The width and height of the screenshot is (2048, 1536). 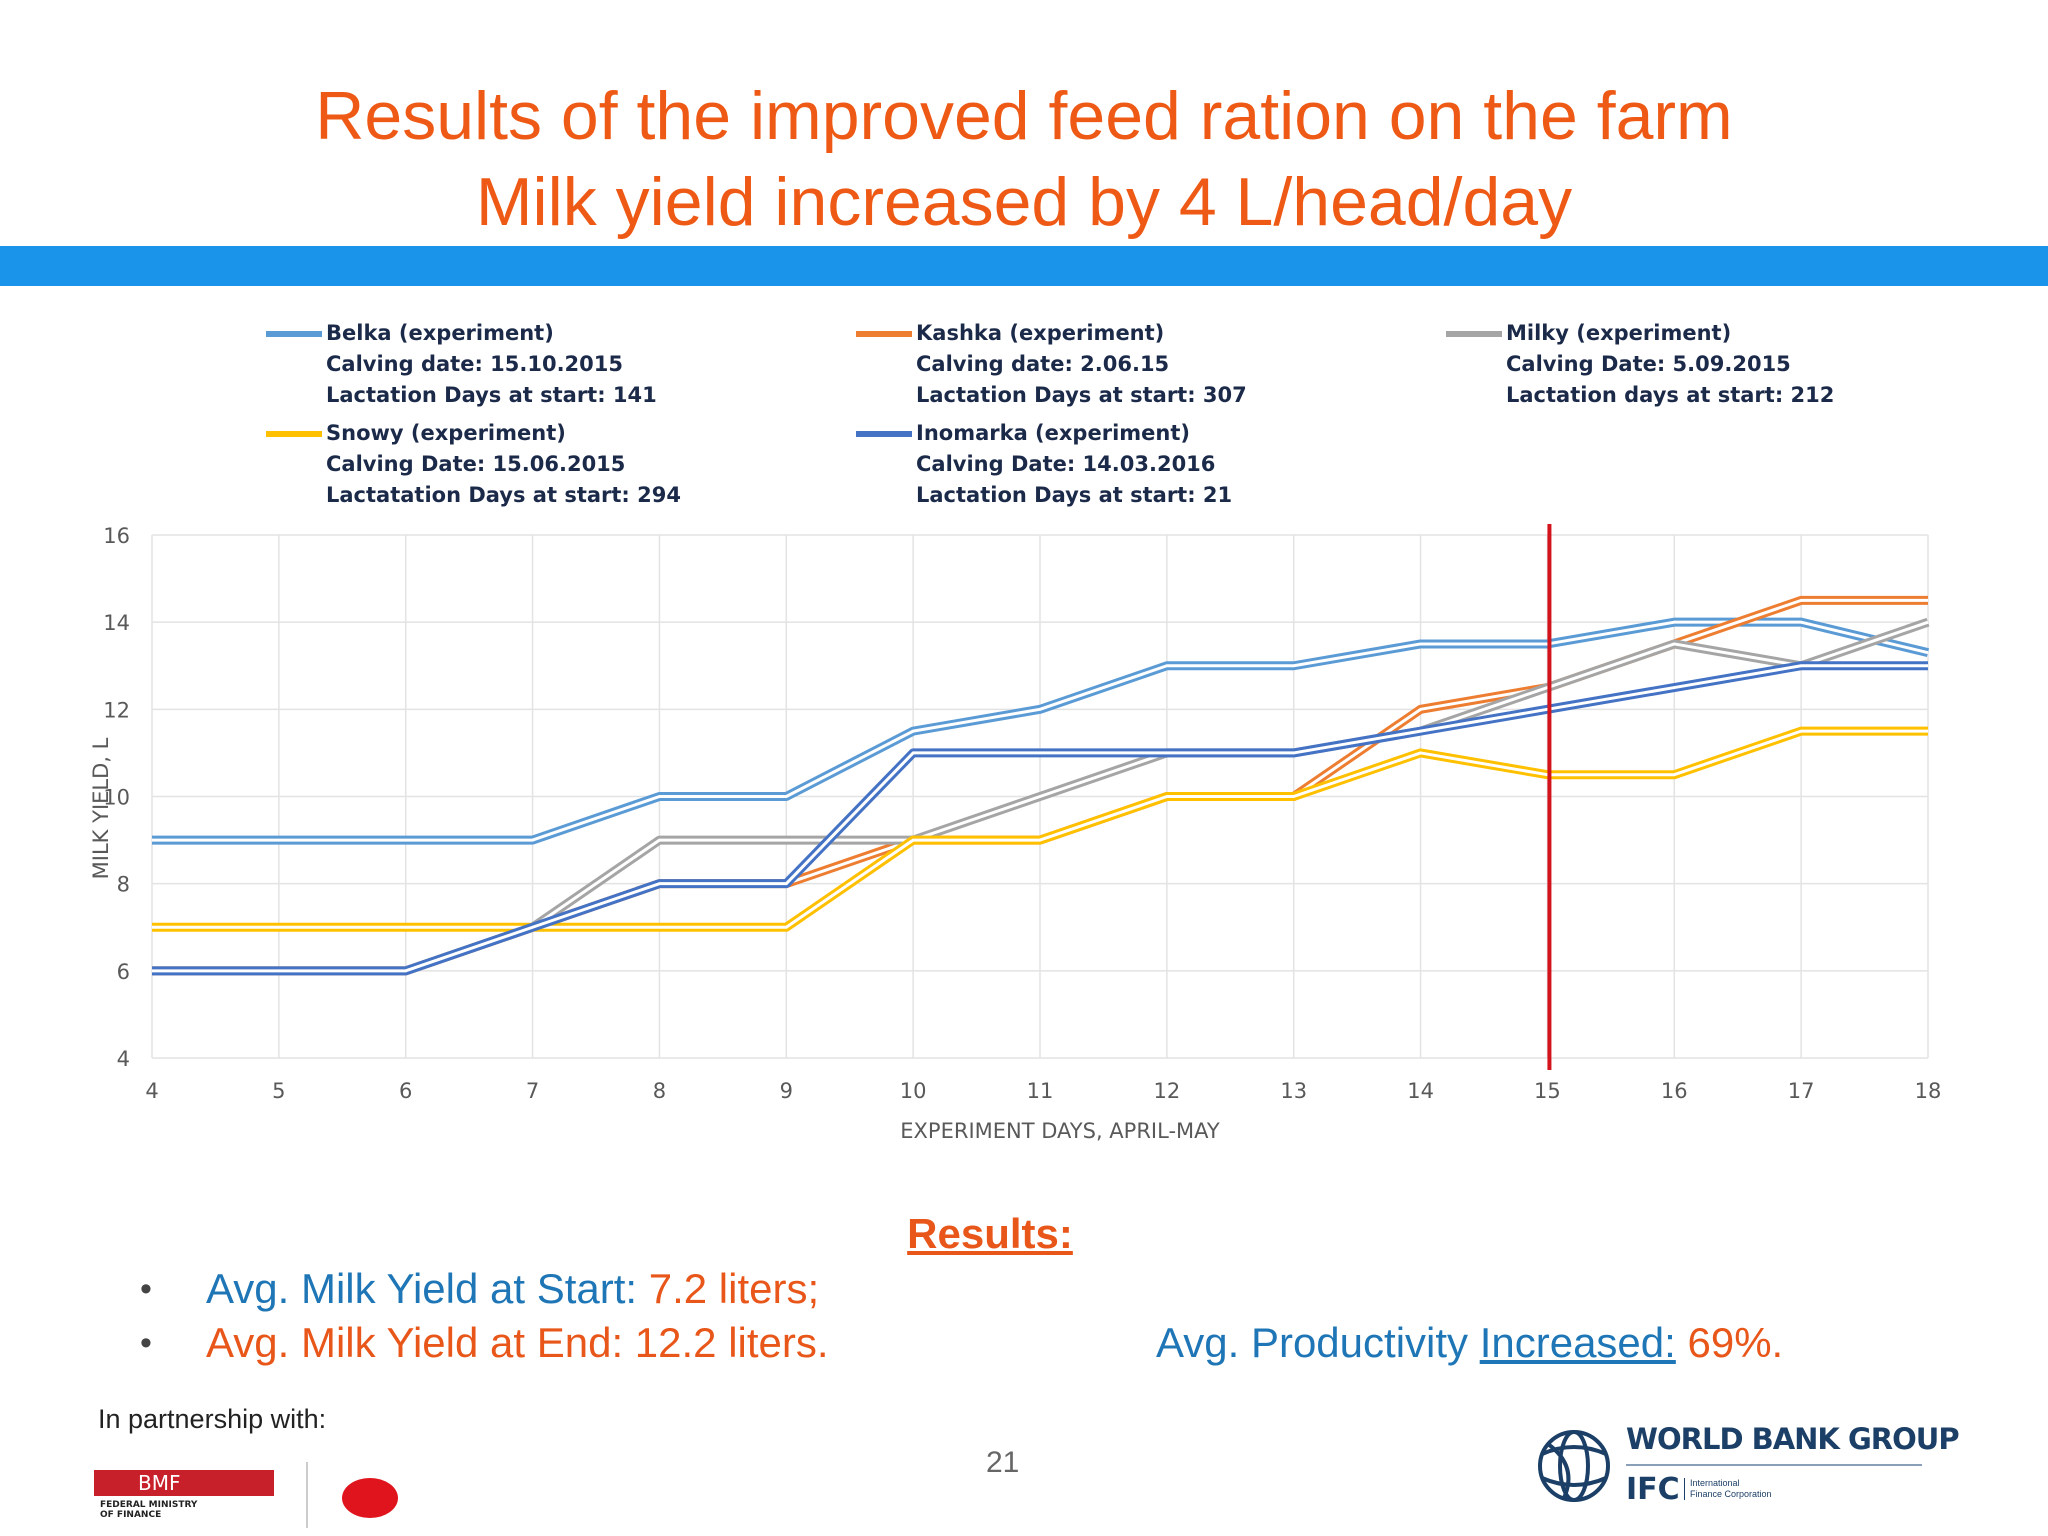 I want to click on productivity-underlined: Increased:, so click(x=1577, y=1342).